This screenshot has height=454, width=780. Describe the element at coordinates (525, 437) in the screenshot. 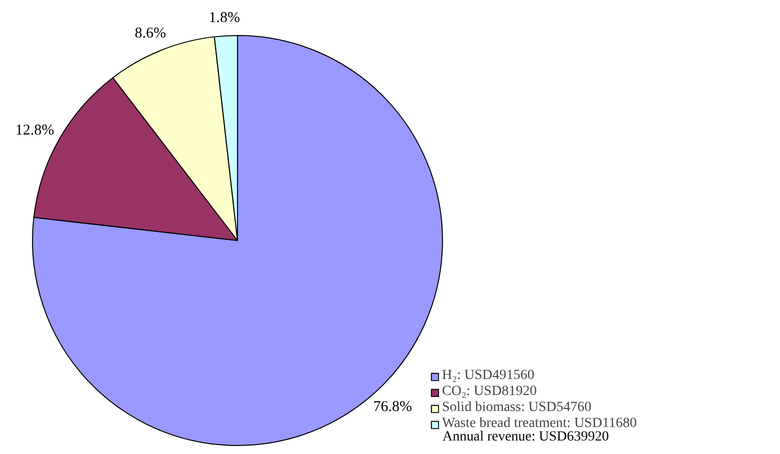

I see `text: Annual revenue: USD639920` at that location.